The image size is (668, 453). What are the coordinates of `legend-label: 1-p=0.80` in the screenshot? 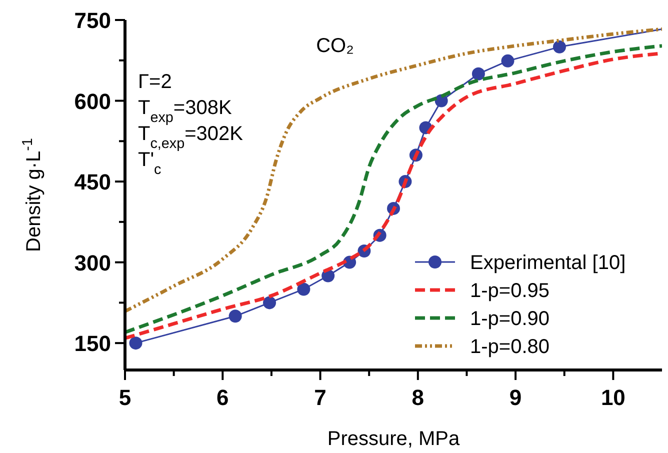 It's located at (510, 347).